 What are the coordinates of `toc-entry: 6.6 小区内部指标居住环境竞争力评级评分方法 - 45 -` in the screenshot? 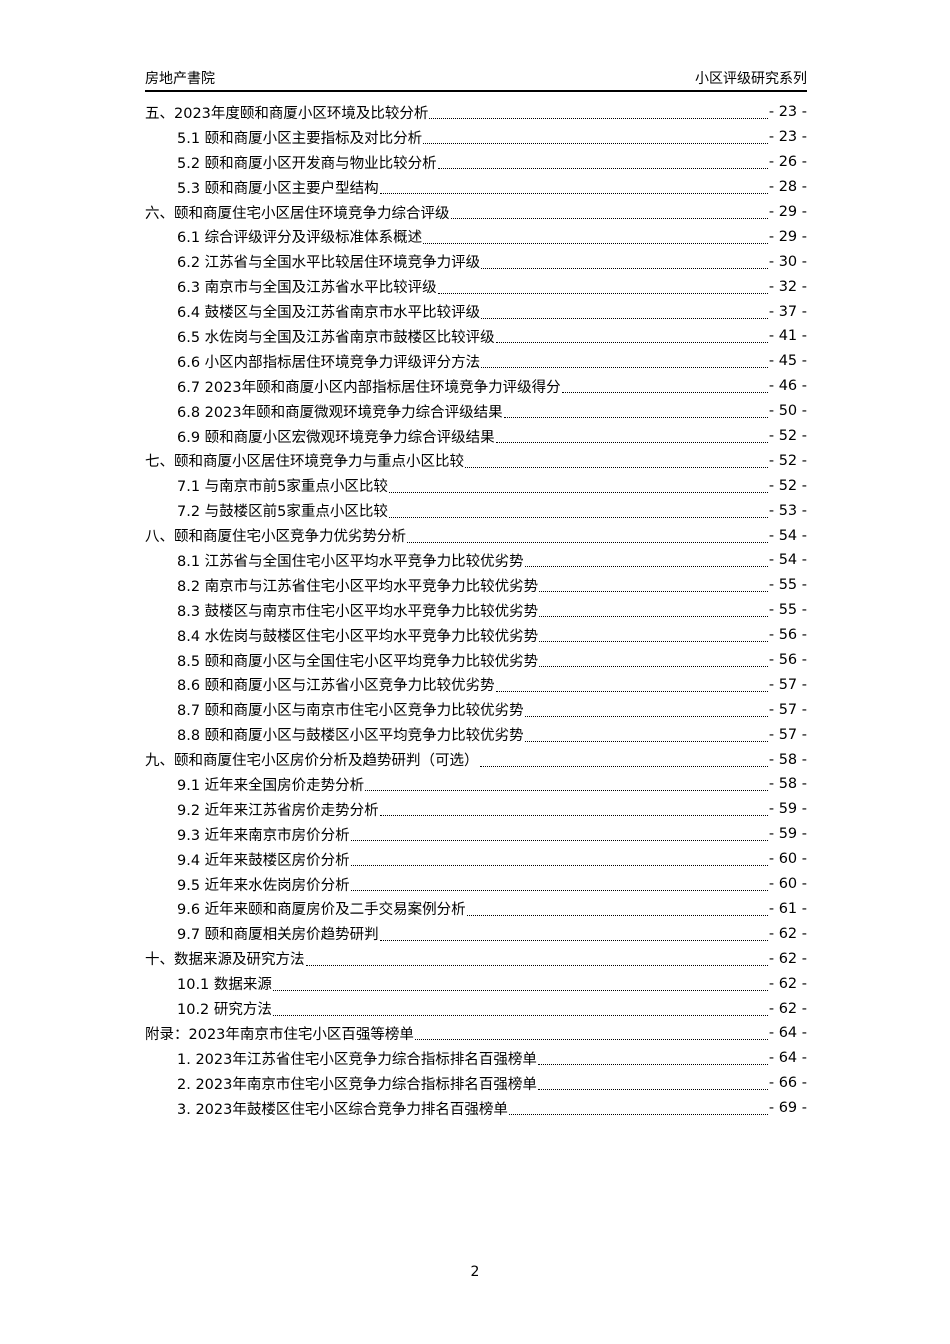 It's located at (476, 361).